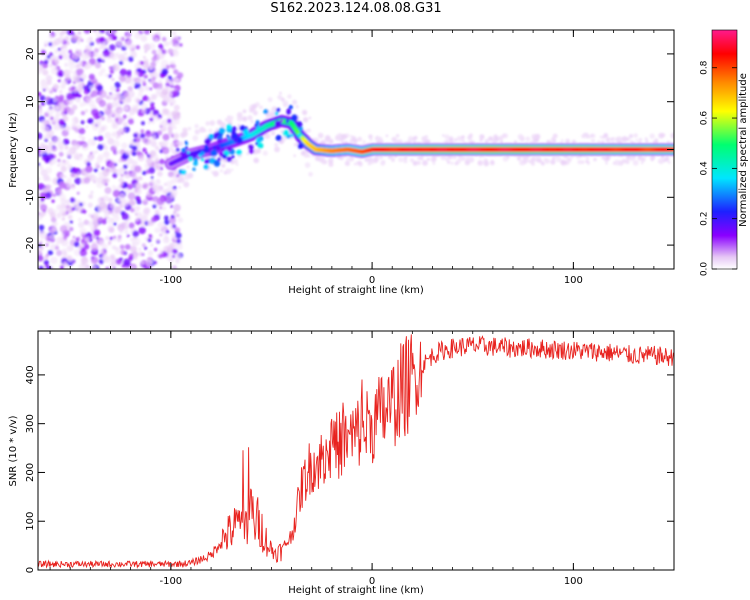  I want to click on colorbar-tick-label: 0.8, so click(705, 67).